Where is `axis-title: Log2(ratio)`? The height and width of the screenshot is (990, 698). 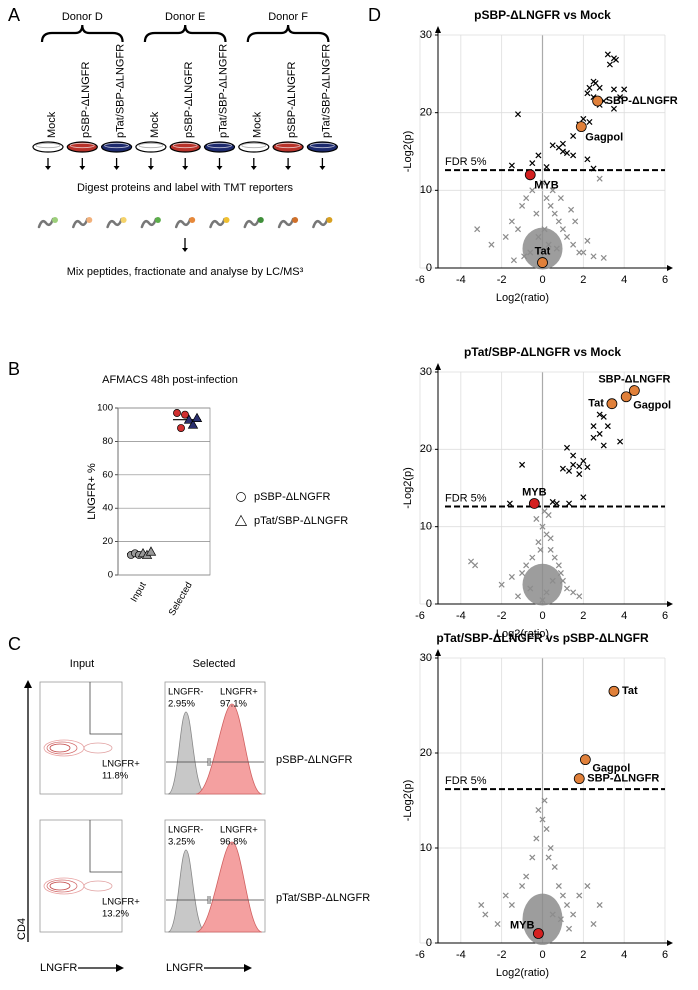
axis-title: Log2(ratio) is located at coordinates (522, 634).